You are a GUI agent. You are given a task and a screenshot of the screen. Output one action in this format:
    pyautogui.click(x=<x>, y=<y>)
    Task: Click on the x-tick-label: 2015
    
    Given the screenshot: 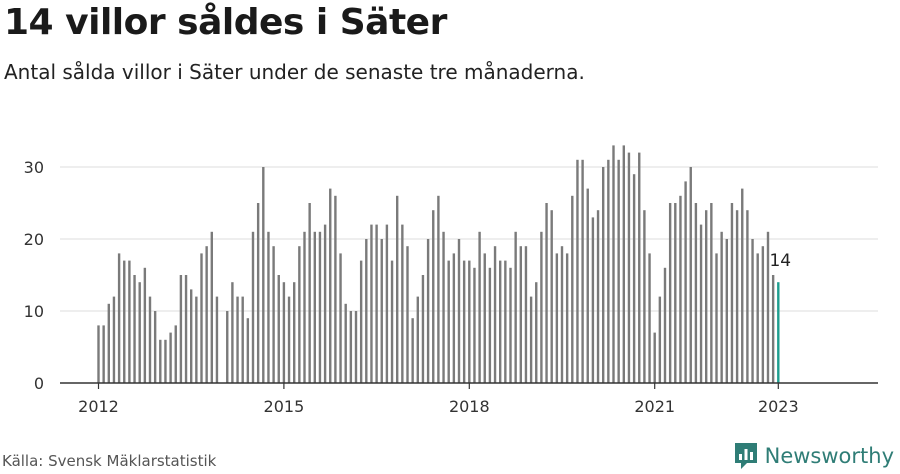 What is the action you would take?
    pyautogui.click(x=284, y=406)
    